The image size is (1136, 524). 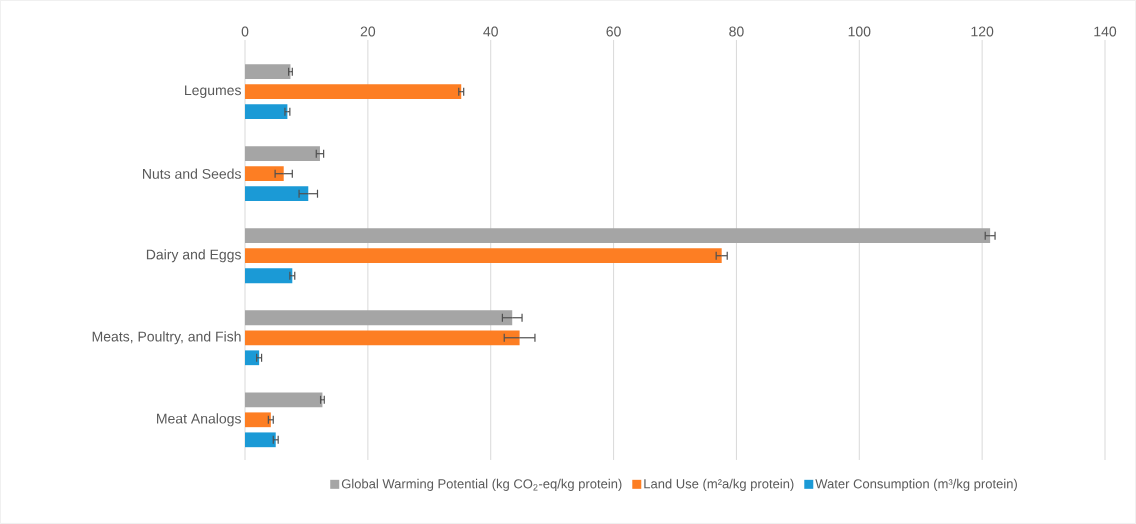 What do you see at coordinates (719, 484) in the screenshot?
I see `legend-label: Land Use (m²a/kg protein)` at bounding box center [719, 484].